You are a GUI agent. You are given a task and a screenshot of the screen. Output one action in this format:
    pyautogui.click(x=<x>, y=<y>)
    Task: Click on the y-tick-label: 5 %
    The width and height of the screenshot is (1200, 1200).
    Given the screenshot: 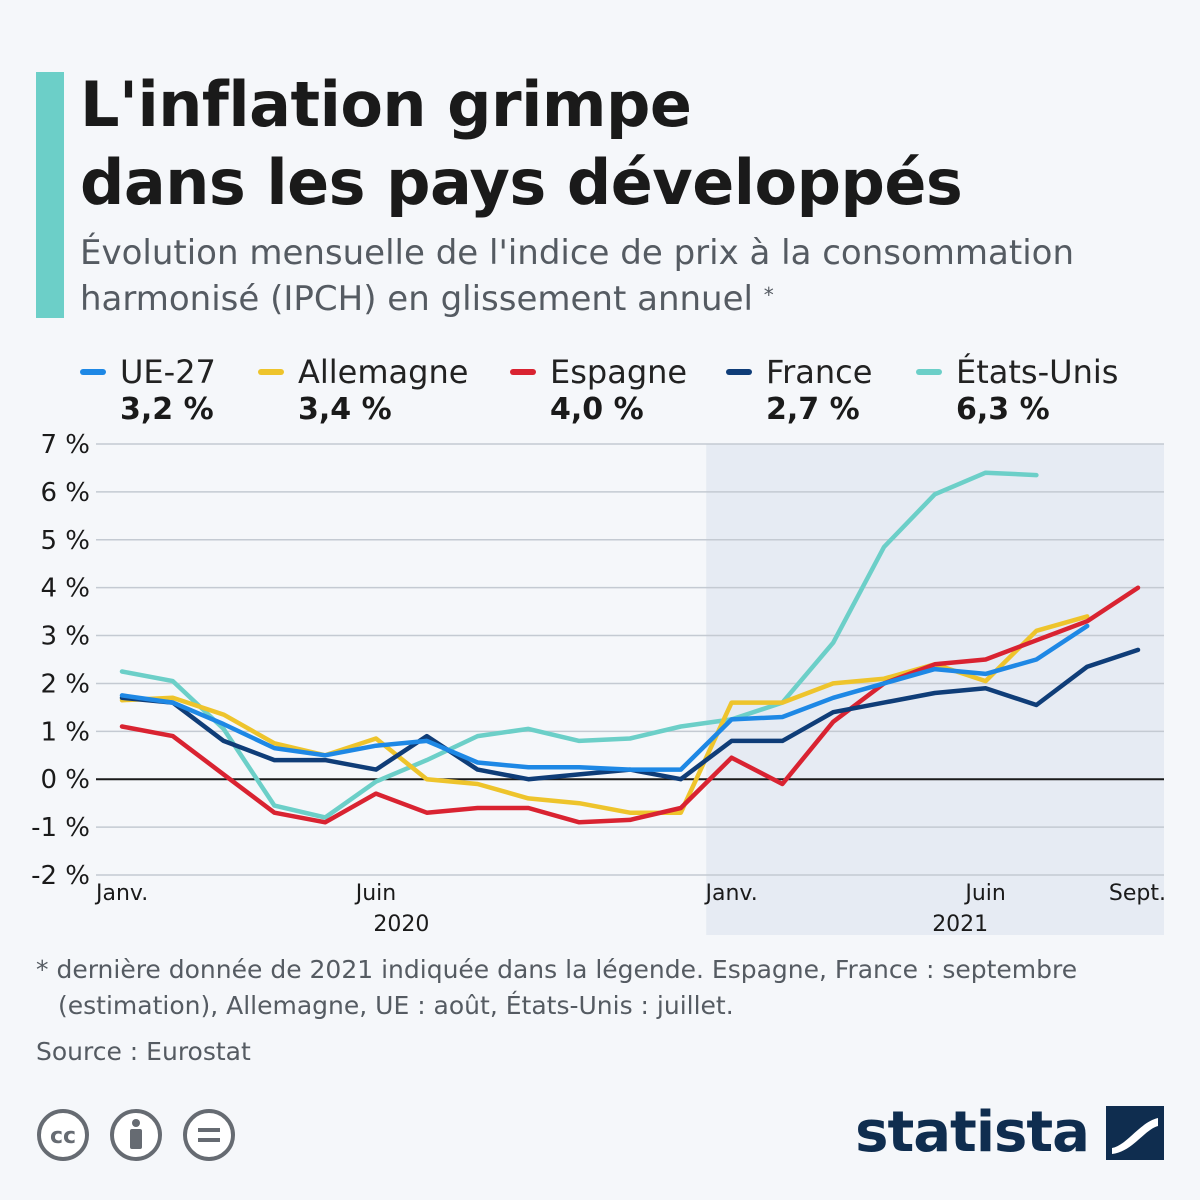 What is the action you would take?
    pyautogui.click(x=65, y=541)
    